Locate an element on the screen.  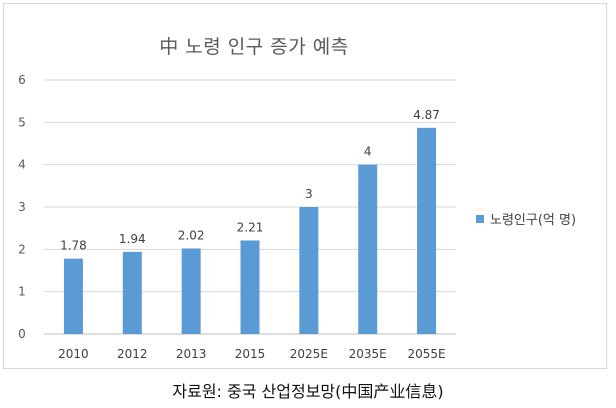
bar-value-label: 2.21 is located at coordinates (250, 227).